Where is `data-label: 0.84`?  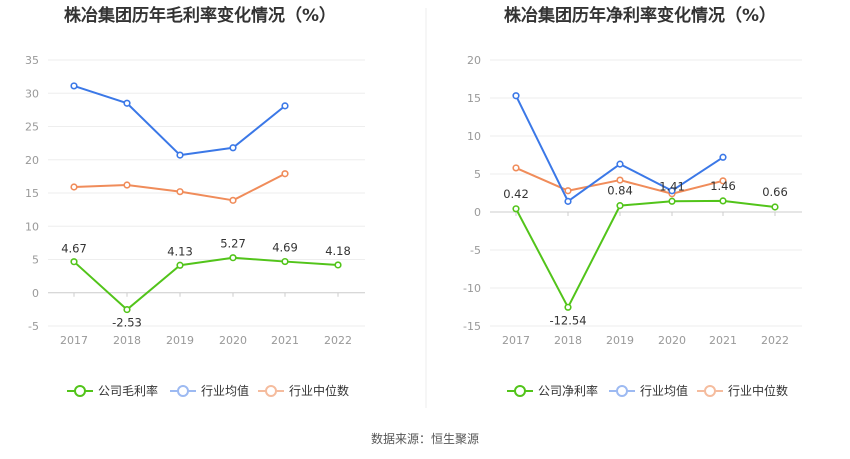 data-label: 0.84 is located at coordinates (620, 191).